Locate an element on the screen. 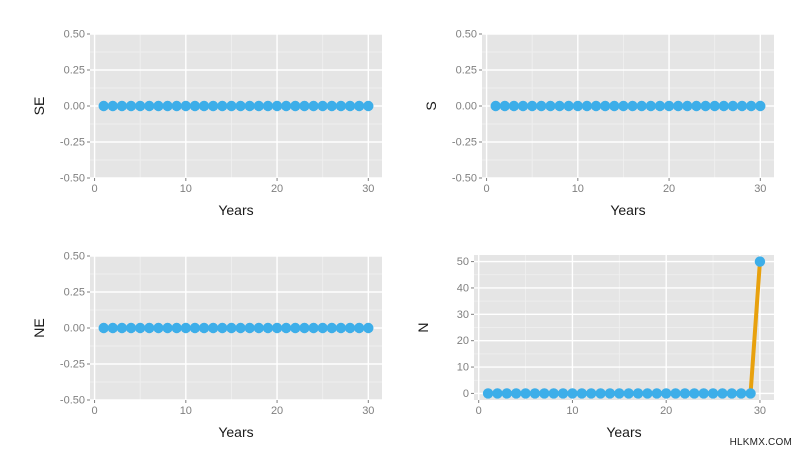  y-tick-label: 50 is located at coordinates (463, 262).